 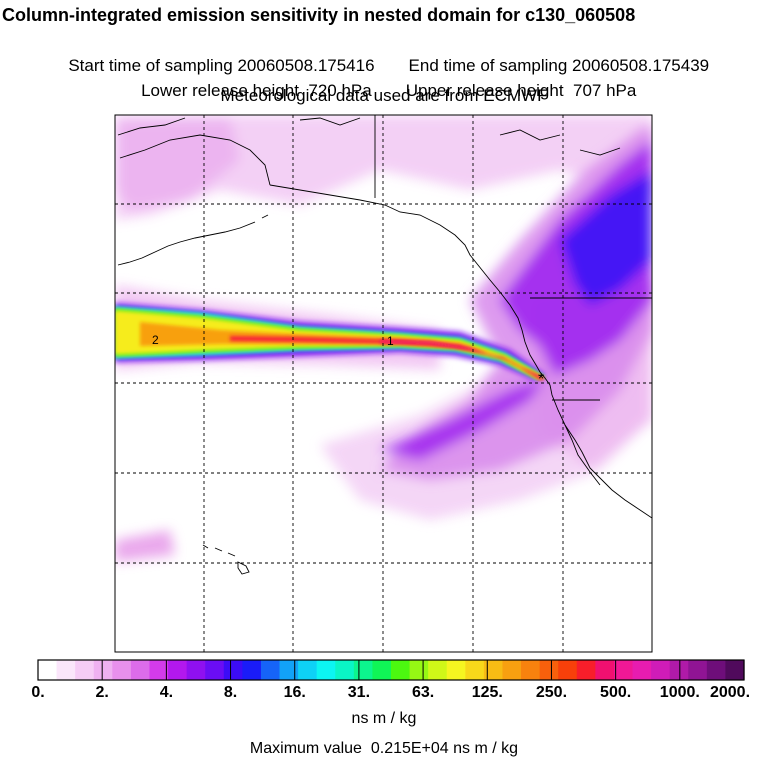 What do you see at coordinates (730, 692) in the screenshot?
I see `colorbar-label-11: 2000.` at bounding box center [730, 692].